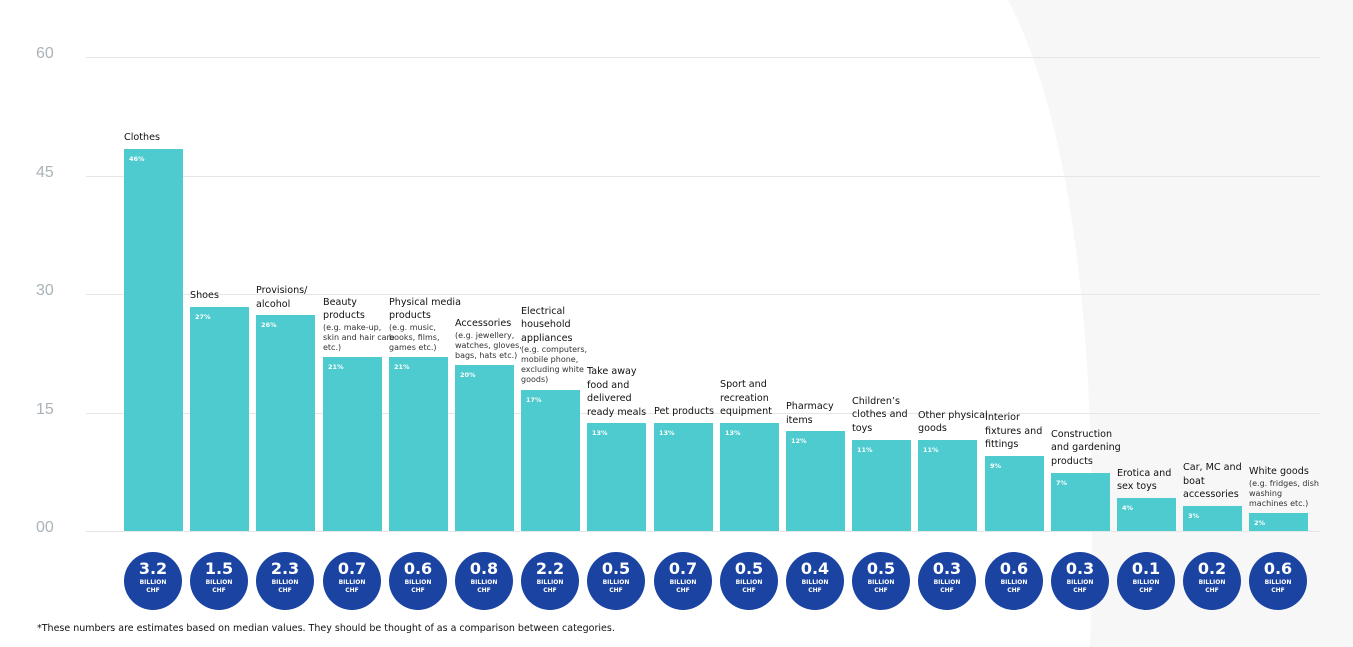 Image resolution: width=1353 pixels, height=647 pixels. I want to click on category-label: Car, MC and boat accessories, so click(1219, 481).